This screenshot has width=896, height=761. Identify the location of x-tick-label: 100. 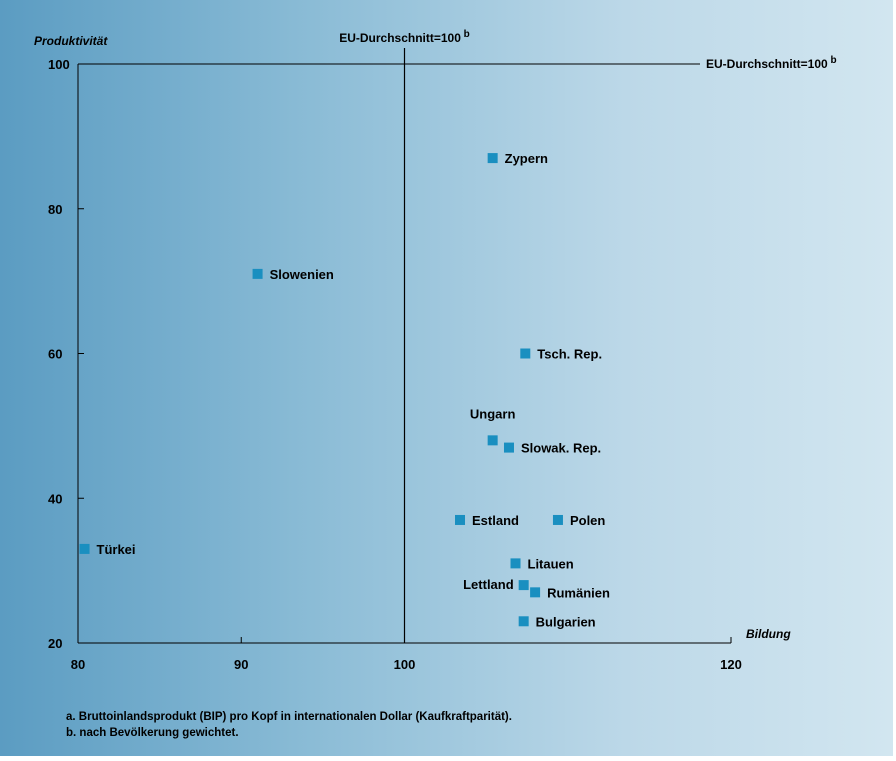
(405, 664).